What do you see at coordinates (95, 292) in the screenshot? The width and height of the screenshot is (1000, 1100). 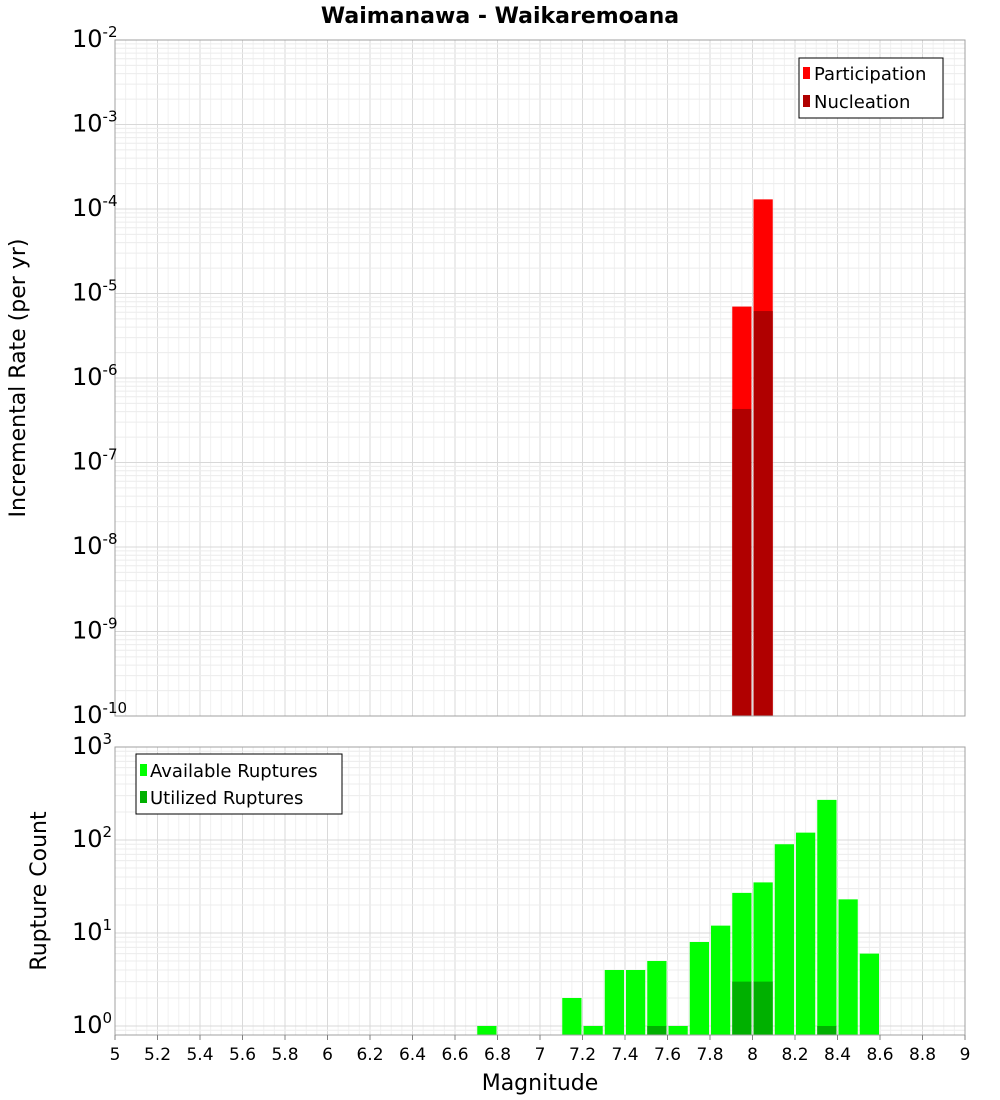 I see `rate-ytick-label: 10⁻⁵` at bounding box center [95, 292].